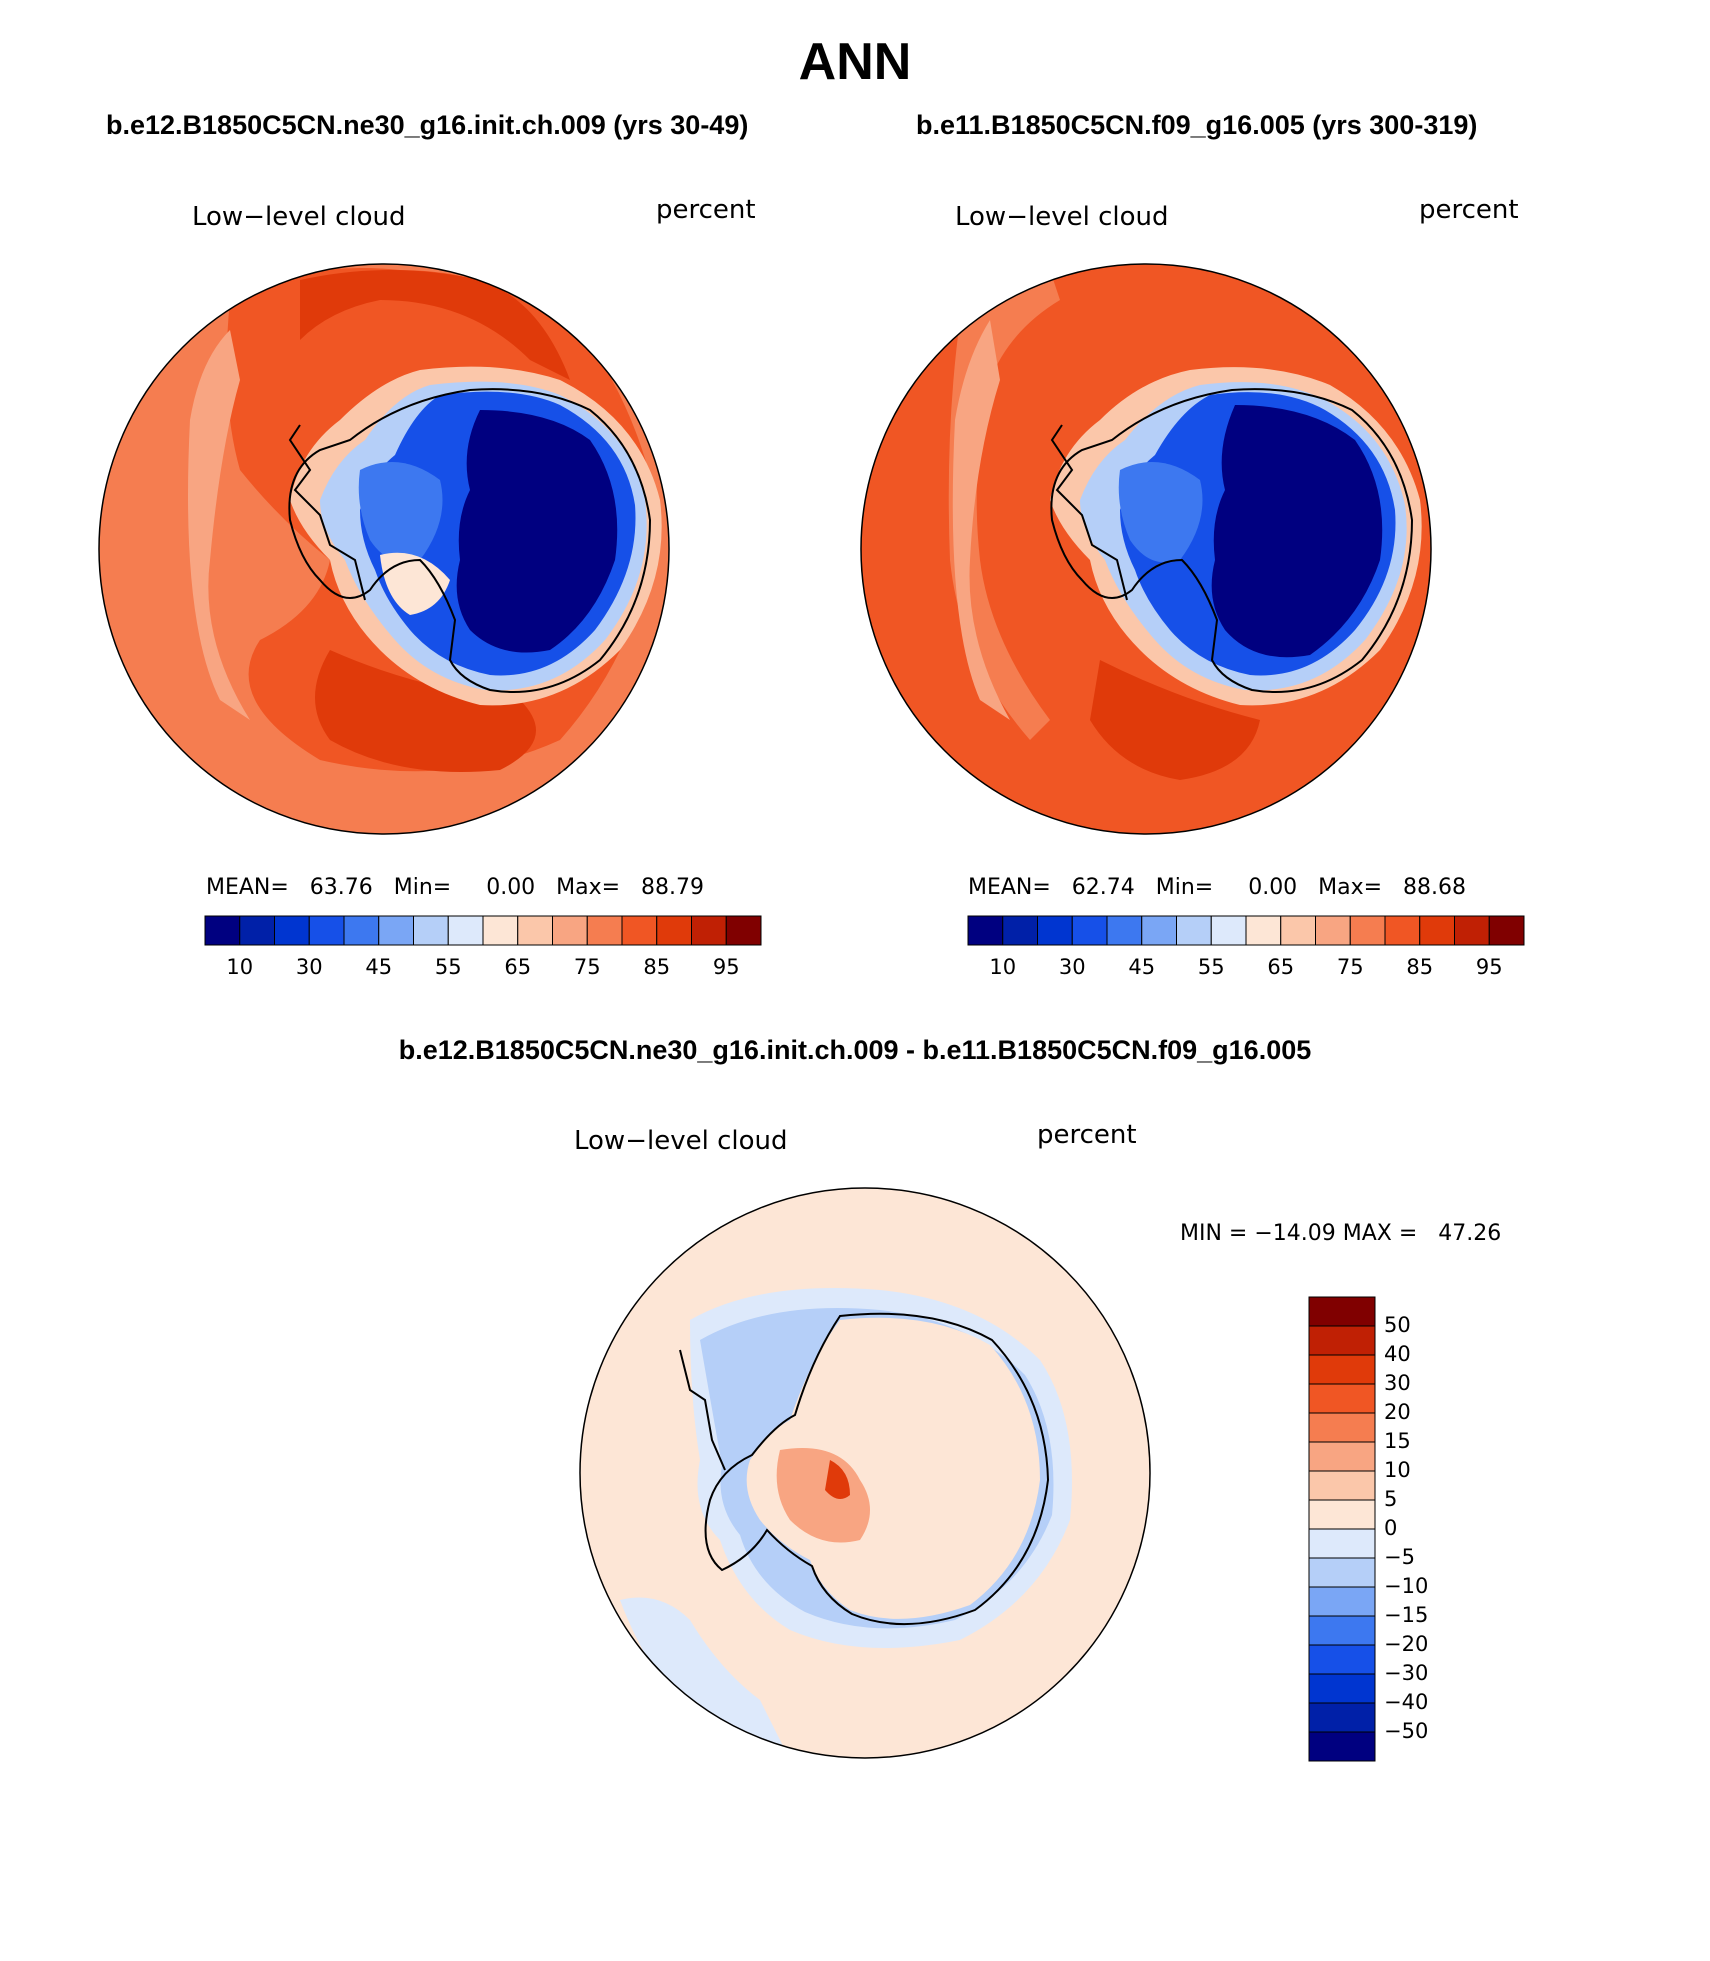 This screenshot has width=1710, height=1961. Describe the element at coordinates (1175, 720) in the screenshot. I see `panel2-max-band` at that location.